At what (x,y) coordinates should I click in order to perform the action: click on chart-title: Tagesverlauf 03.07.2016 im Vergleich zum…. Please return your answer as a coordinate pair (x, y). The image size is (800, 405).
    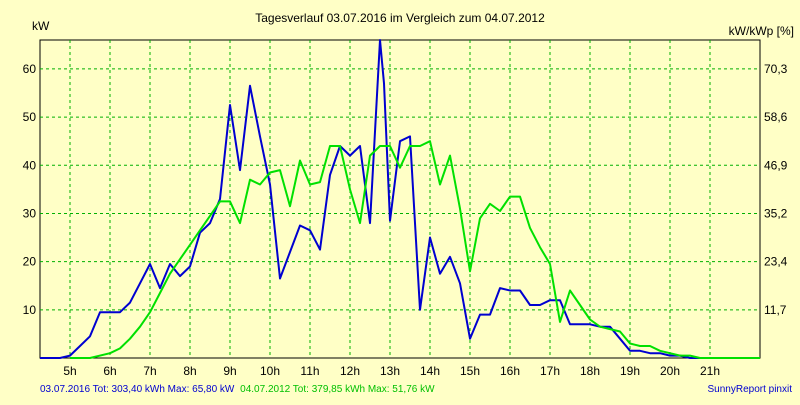
    Looking at the image, I should click on (400, 18).